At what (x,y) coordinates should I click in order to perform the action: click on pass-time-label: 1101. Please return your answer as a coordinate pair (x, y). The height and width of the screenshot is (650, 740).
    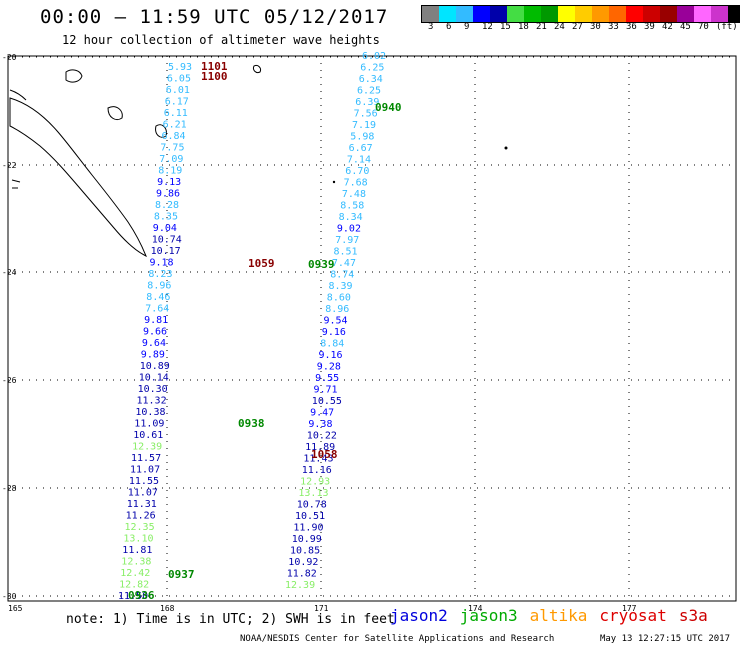
    Looking at the image, I should click on (214, 66).